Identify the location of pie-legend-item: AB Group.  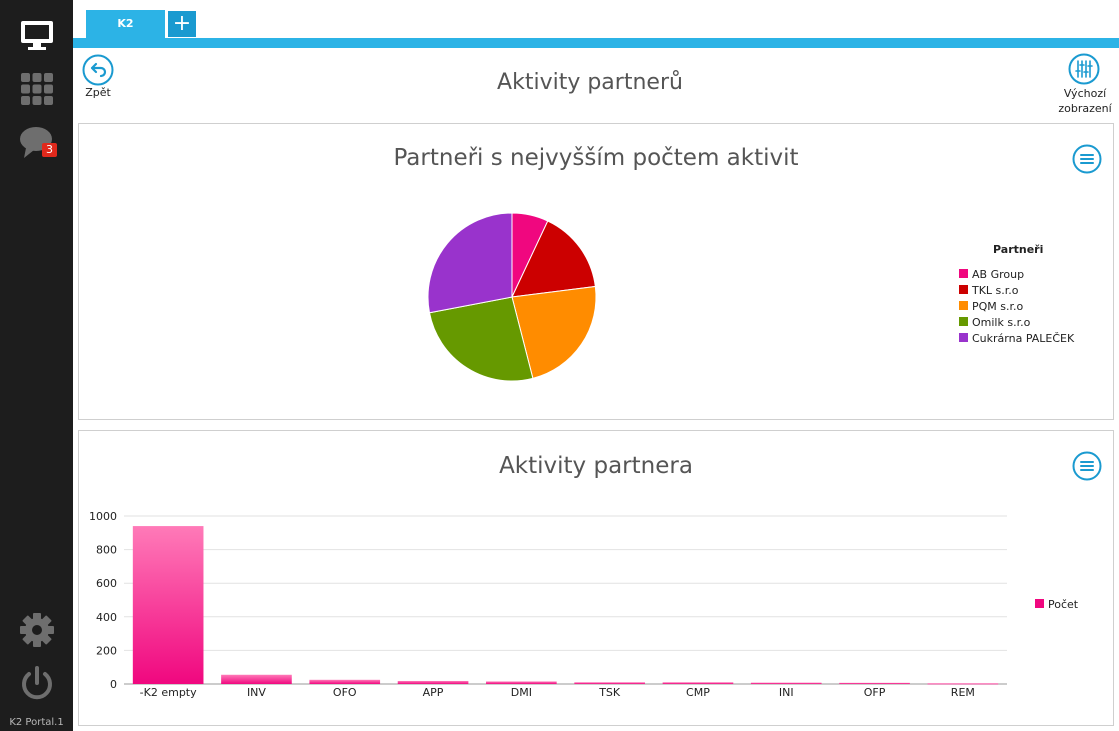
(991, 274).